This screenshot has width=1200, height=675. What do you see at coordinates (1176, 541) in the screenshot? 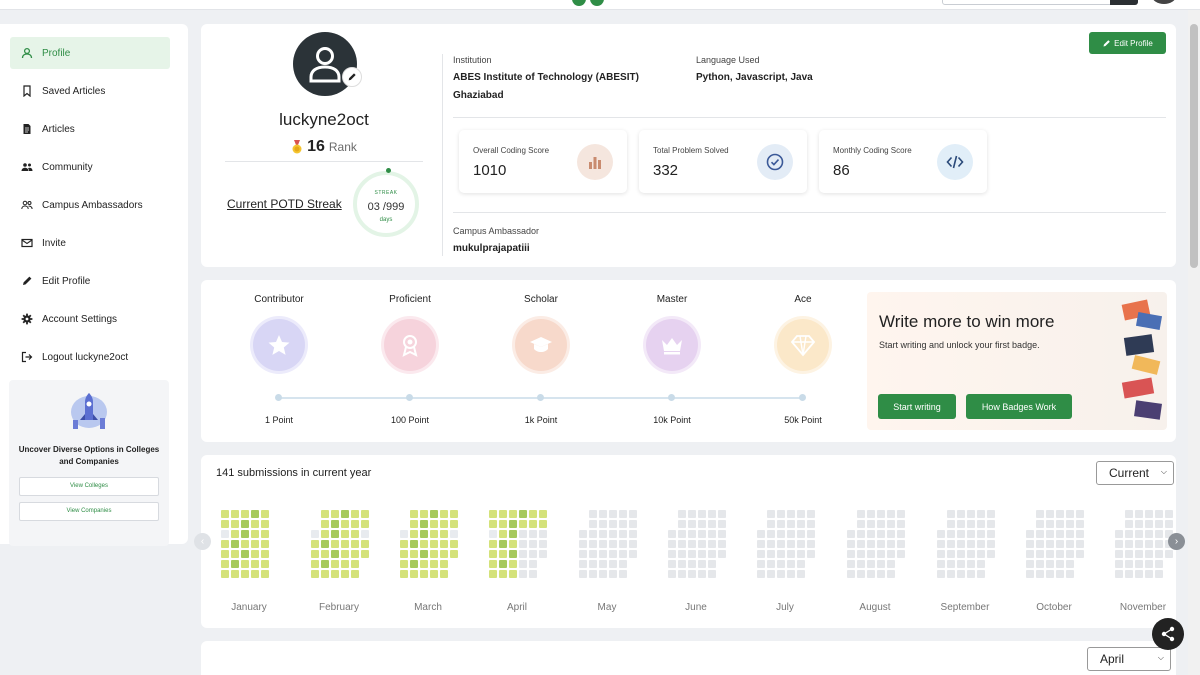
I see `heatmap-next-arrow: ›` at bounding box center [1176, 541].